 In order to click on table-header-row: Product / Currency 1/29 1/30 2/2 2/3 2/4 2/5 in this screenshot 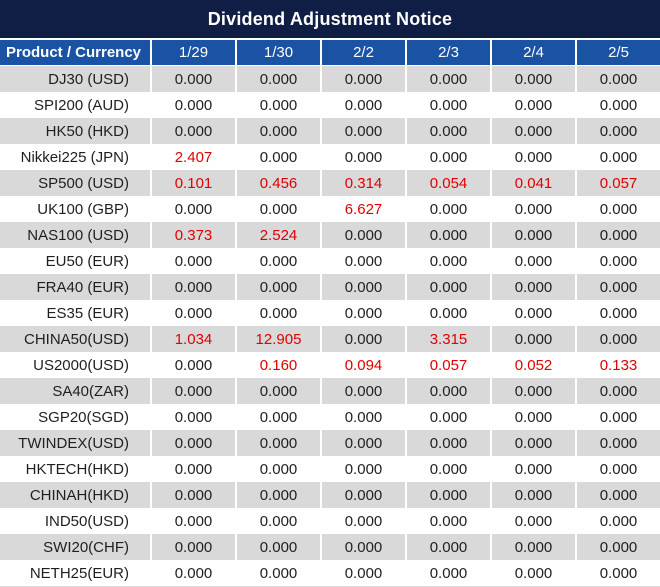, I will do `click(330, 53)`.